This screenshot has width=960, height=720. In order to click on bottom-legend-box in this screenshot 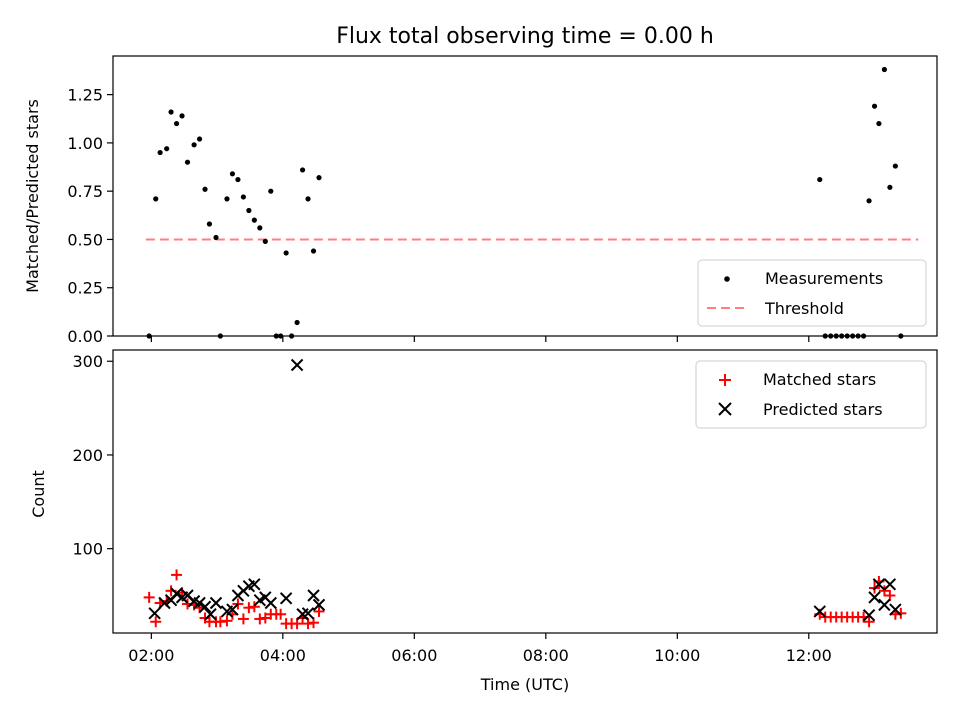, I will do `click(811, 394)`.